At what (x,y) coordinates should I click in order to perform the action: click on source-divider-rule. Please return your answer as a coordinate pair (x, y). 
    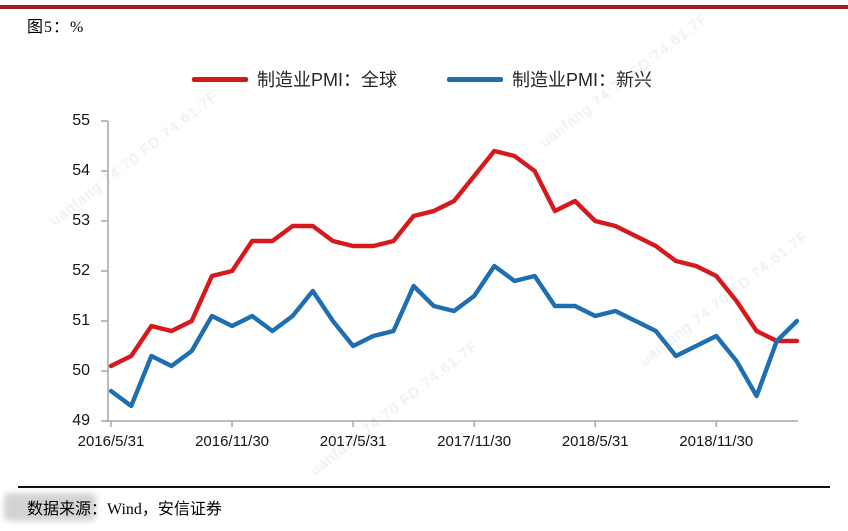
    Looking at the image, I should click on (424, 487).